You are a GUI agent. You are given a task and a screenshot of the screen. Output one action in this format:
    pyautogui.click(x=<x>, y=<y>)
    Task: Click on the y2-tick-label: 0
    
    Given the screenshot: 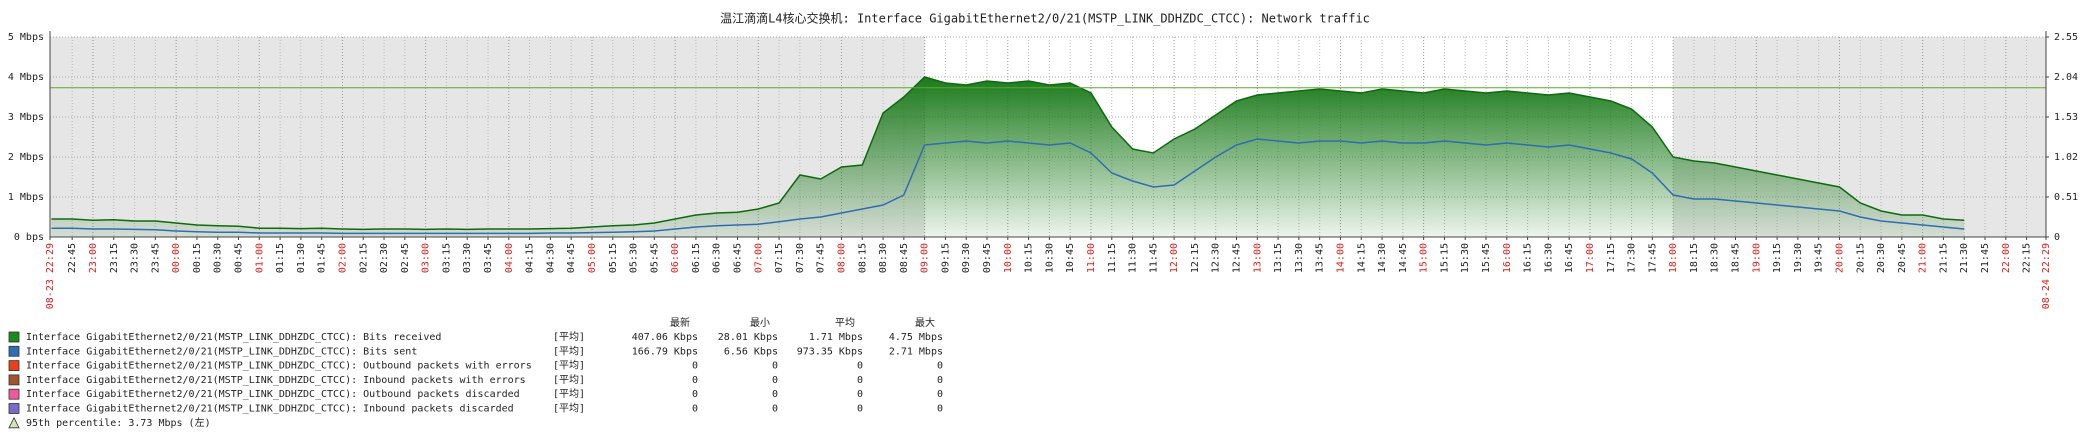 What is the action you would take?
    pyautogui.click(x=2057, y=237)
    